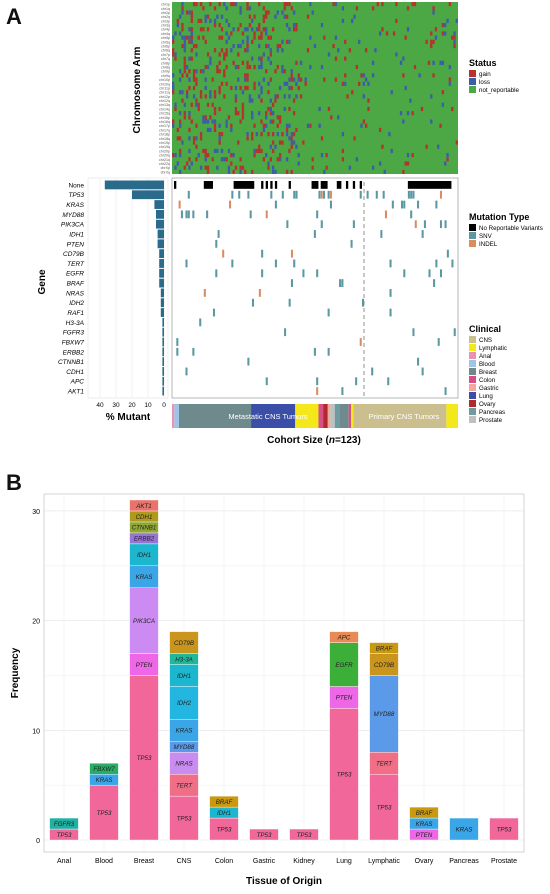  What do you see at coordinates (75, 293) in the screenshot?
I see `gene-label: NRAS` at bounding box center [75, 293].